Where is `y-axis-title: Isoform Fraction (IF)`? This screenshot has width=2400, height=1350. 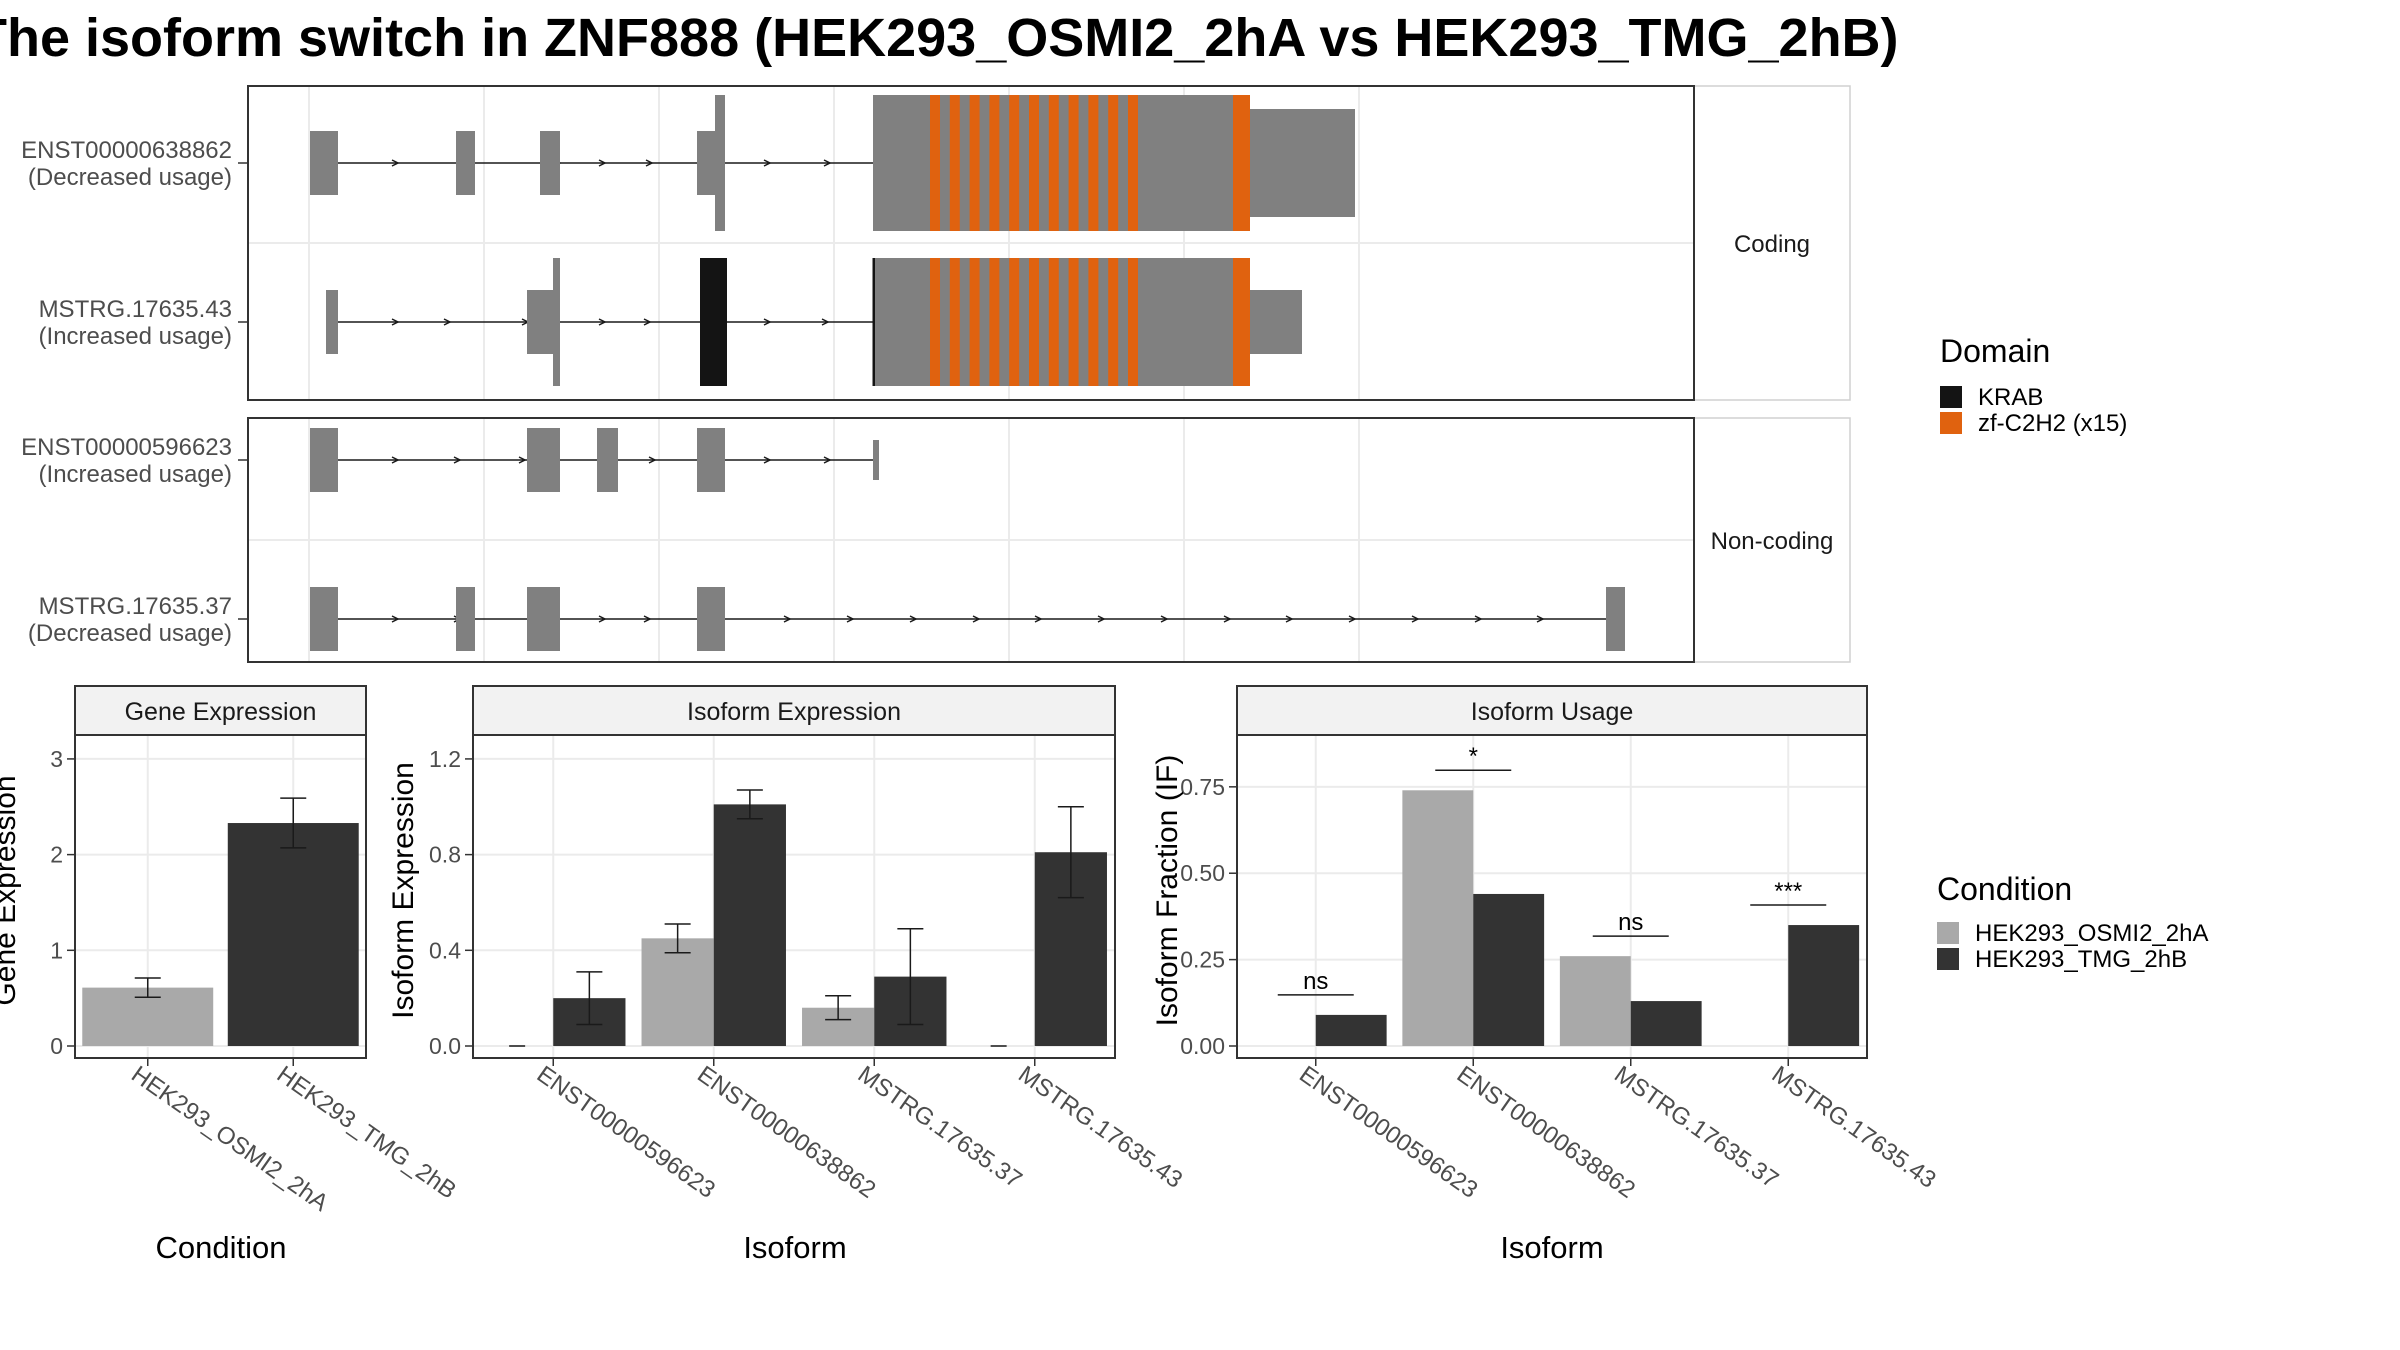
y-axis-title: Isoform Fraction (IF) is located at coordinates (1167, 891).